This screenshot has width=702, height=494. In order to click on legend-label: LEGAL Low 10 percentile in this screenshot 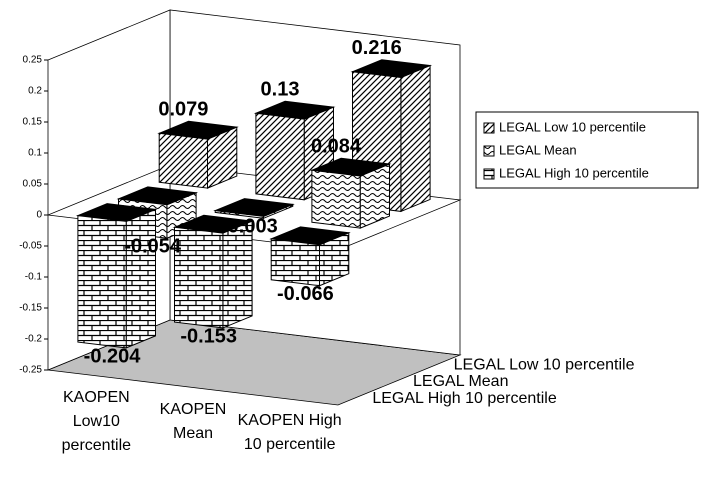, I will do `click(572, 126)`.